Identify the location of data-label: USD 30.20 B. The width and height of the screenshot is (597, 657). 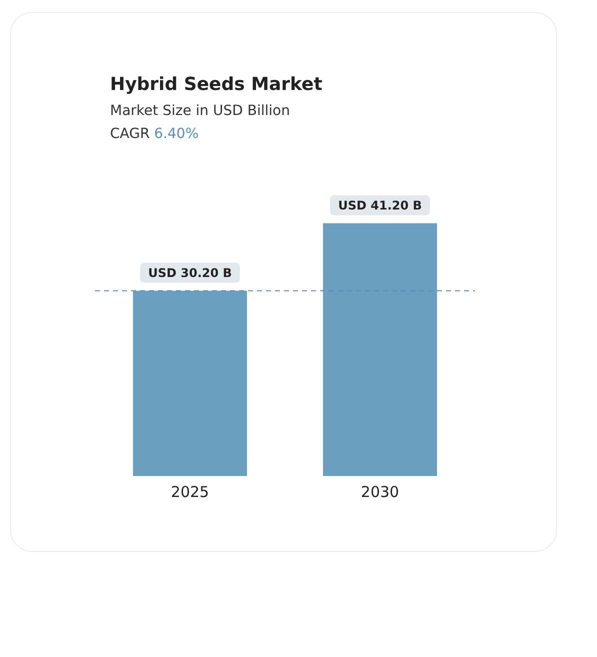
(190, 273).